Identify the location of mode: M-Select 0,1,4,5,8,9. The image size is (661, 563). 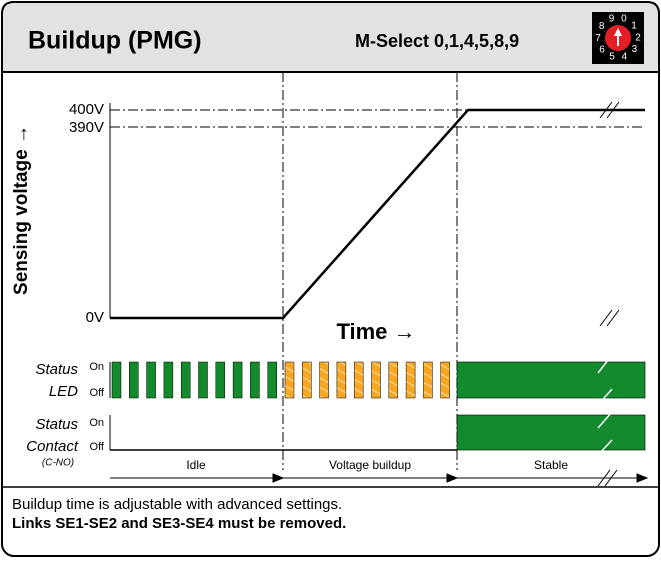
(437, 41).